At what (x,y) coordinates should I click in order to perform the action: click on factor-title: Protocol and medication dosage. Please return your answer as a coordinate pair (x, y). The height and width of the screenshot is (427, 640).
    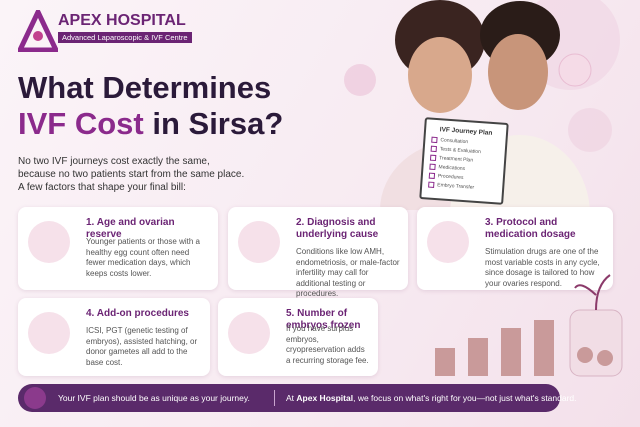
    Looking at the image, I should click on (530, 228).